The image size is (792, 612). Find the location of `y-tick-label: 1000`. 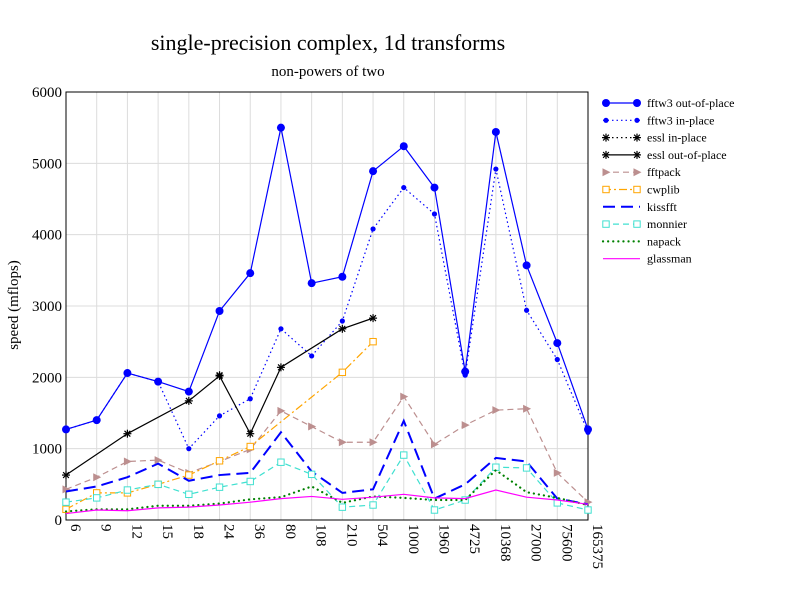

y-tick-label: 1000 is located at coordinates (47, 450).